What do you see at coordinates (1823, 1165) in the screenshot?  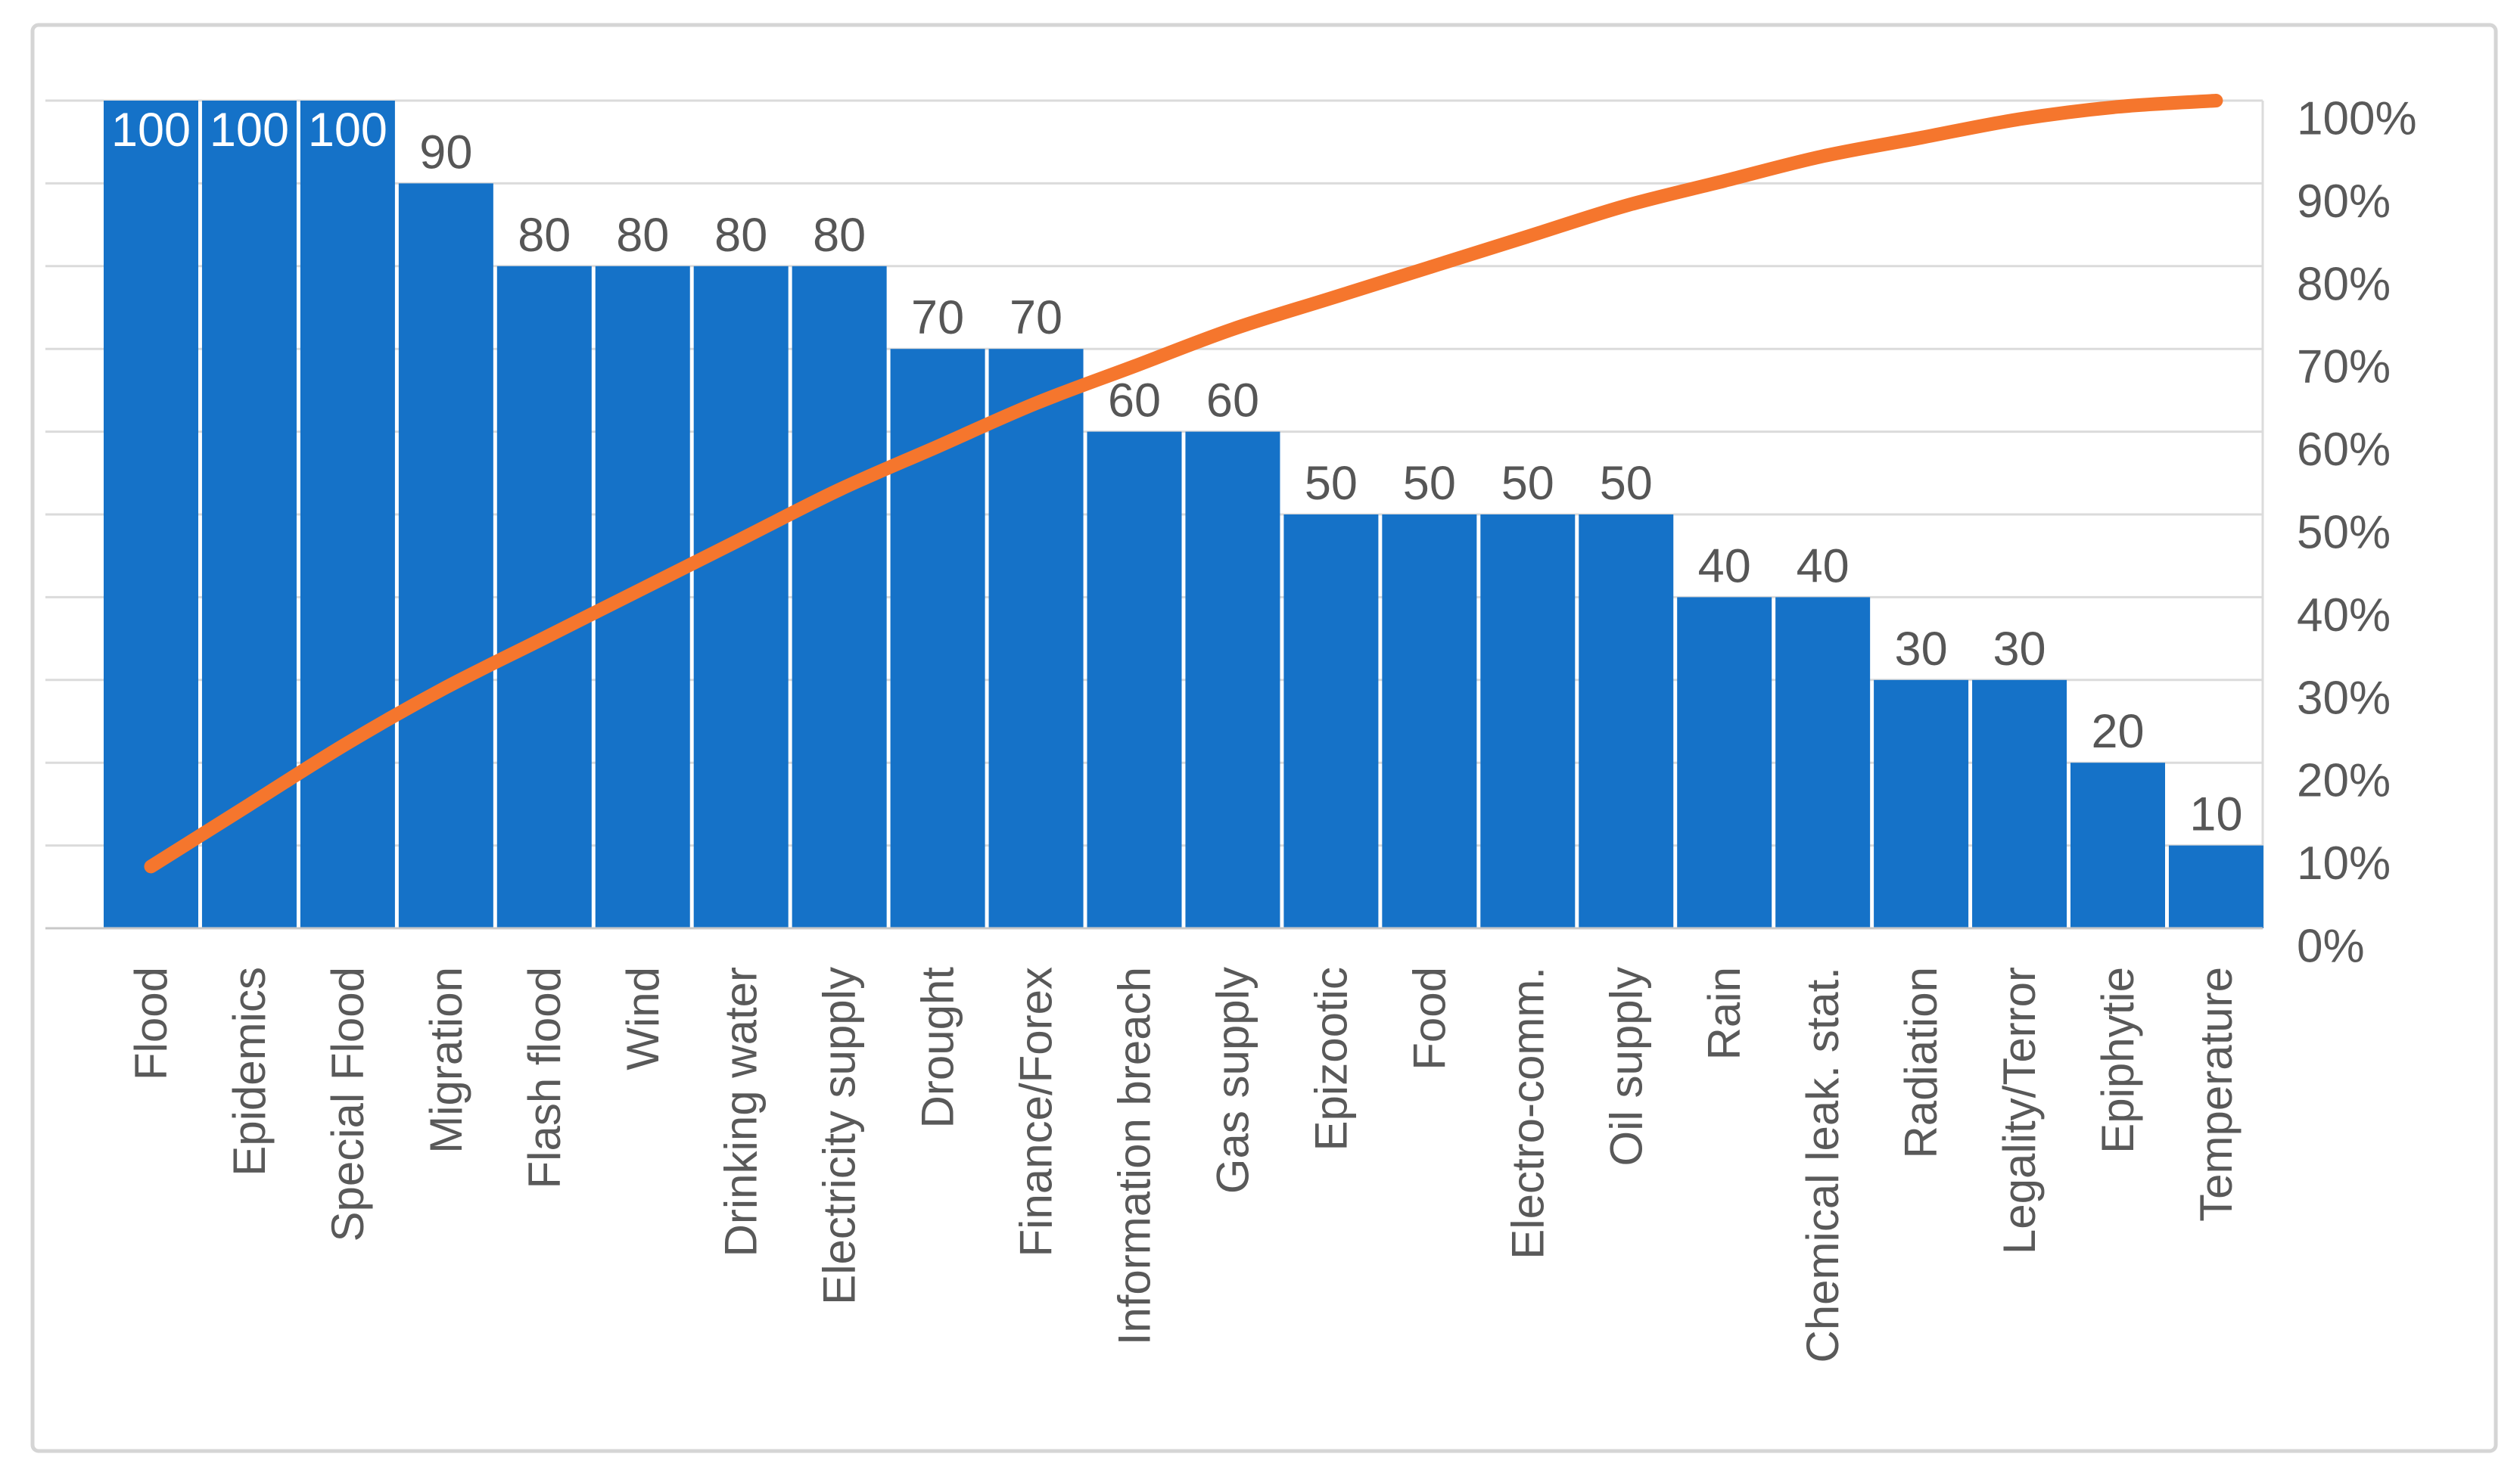 I see `category-label: Chemical leak. stat.` at bounding box center [1823, 1165].